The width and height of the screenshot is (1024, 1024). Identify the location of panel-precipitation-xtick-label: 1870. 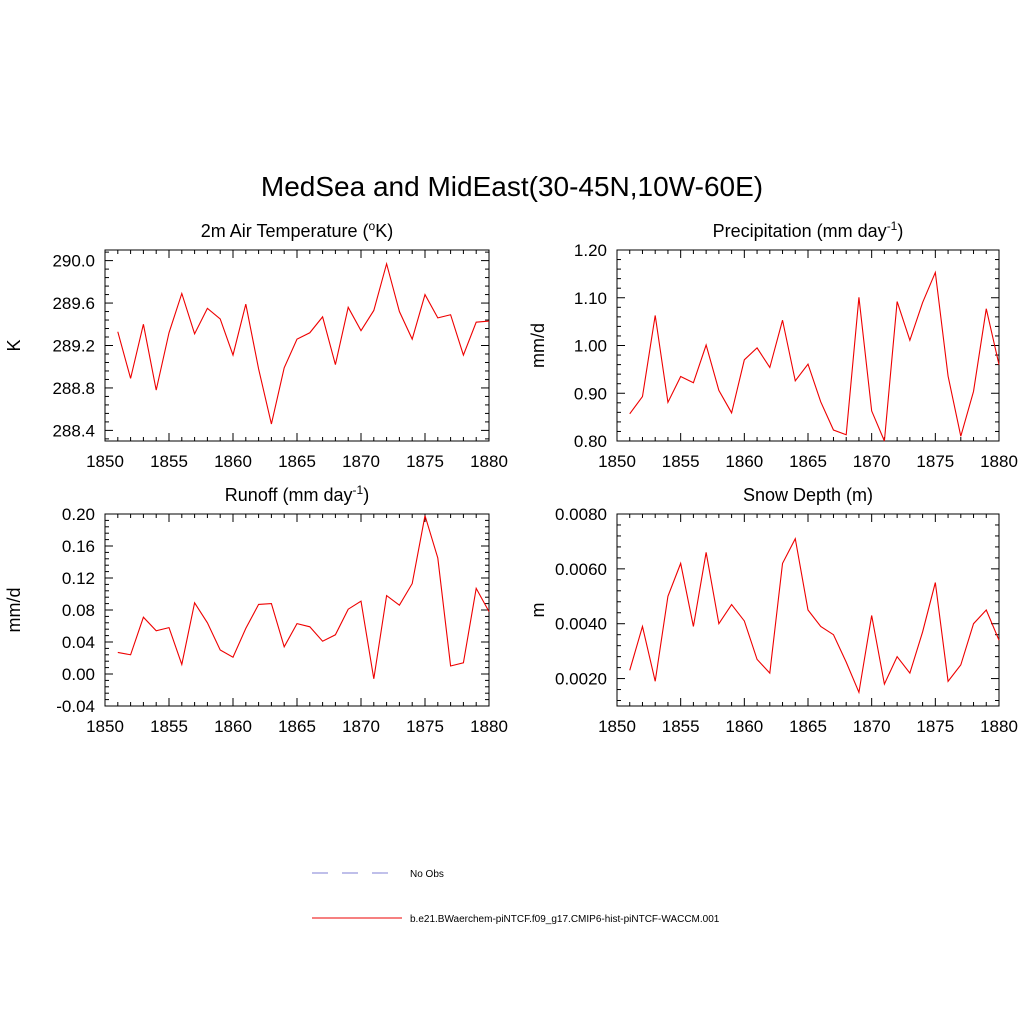
(872, 461).